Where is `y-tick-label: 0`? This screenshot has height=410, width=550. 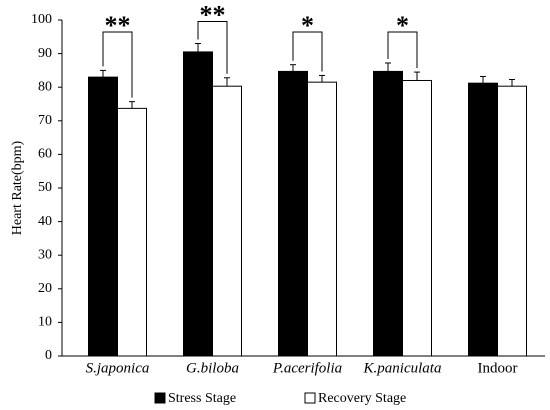 y-tick-label: 0 is located at coordinates (48, 355).